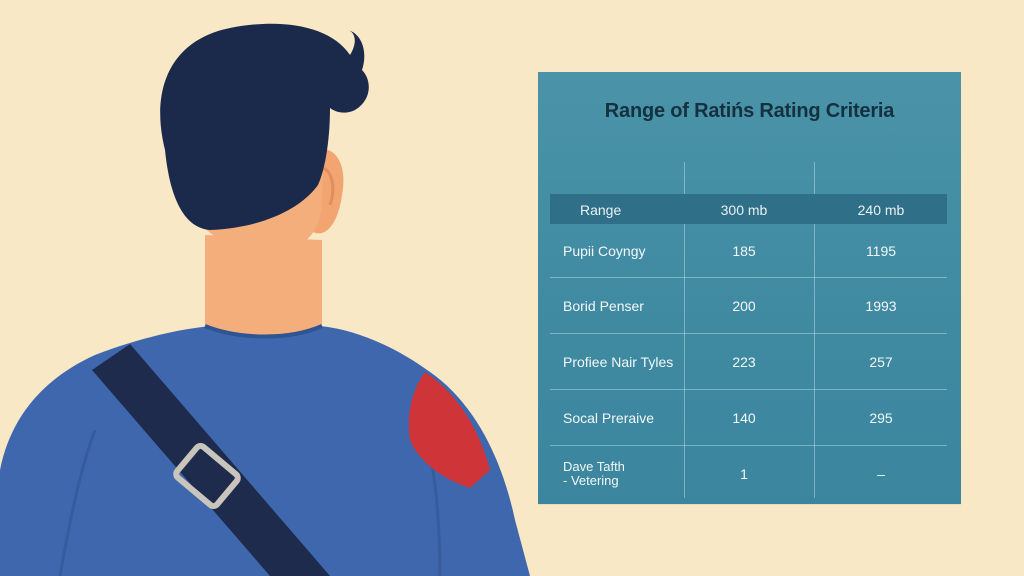  I want to click on row-label: Pupii Coyngy, so click(604, 251).